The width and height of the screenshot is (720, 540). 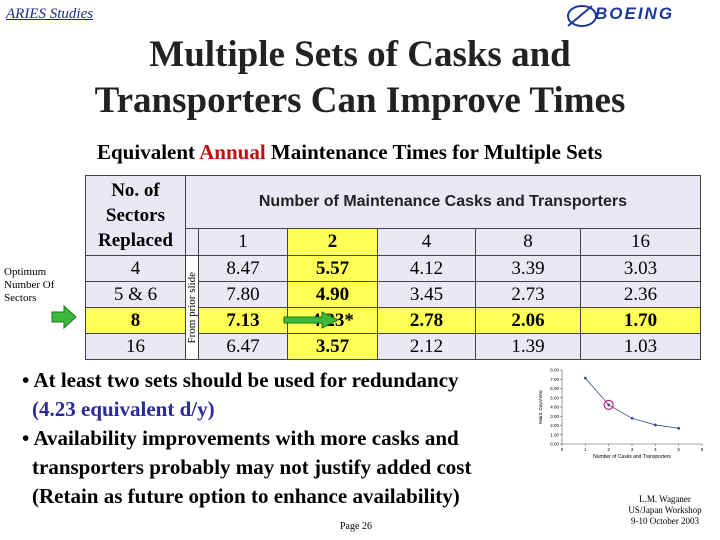 I want to click on row-header: 5 & 6, so click(x=135, y=294).